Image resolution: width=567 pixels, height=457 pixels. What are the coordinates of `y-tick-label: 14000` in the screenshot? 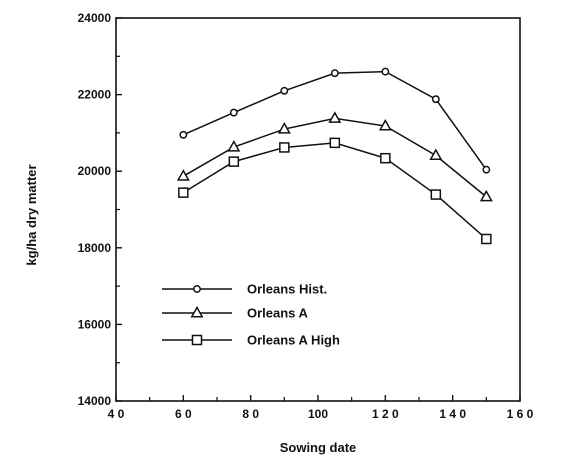 It's located at (95, 401).